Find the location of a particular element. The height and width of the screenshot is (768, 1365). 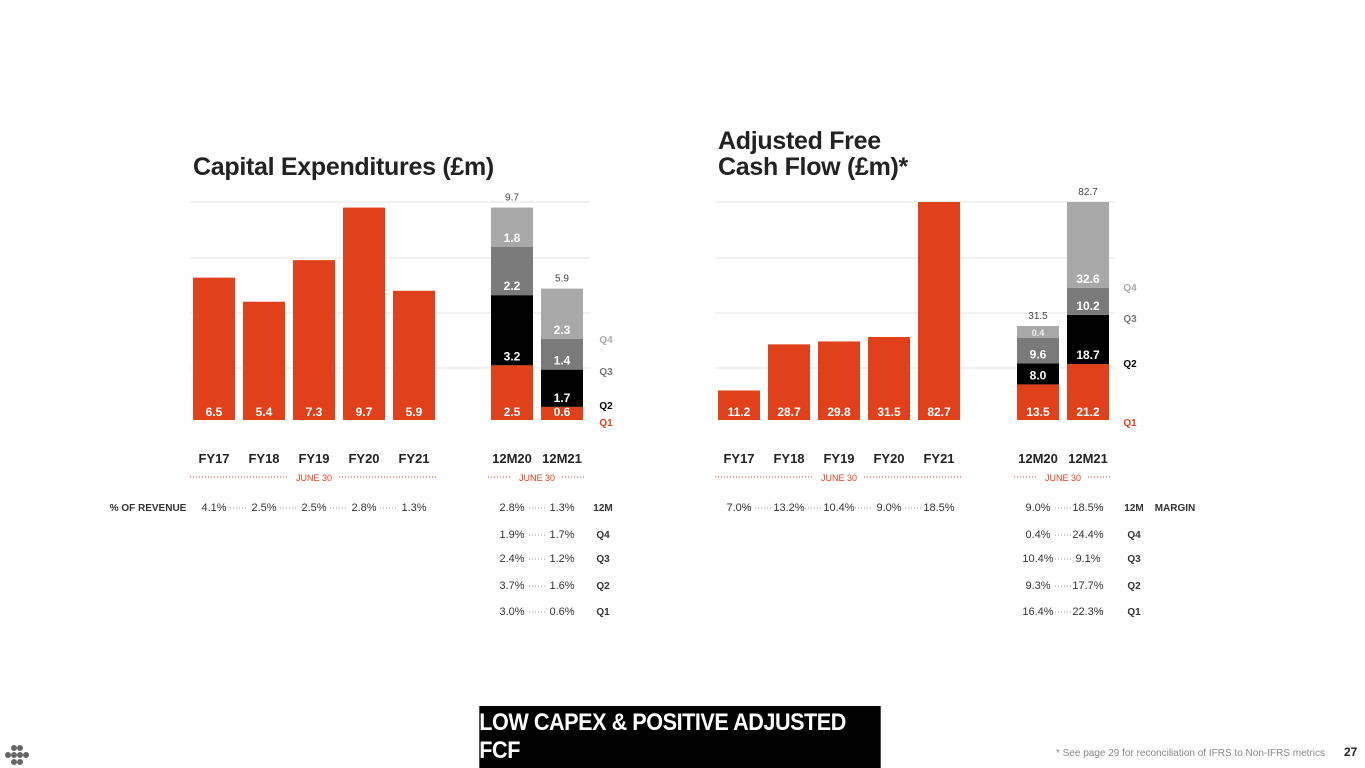

stack-label: 8.0 is located at coordinates (1038, 375).